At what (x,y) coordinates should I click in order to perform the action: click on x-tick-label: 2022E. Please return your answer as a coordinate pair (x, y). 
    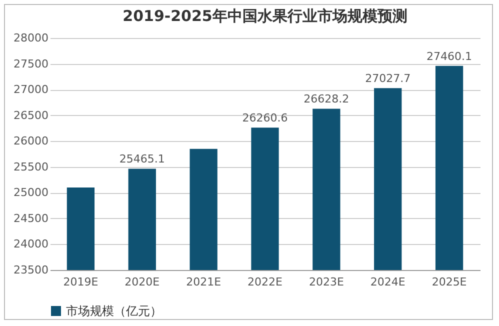
    Looking at the image, I should click on (265, 282).